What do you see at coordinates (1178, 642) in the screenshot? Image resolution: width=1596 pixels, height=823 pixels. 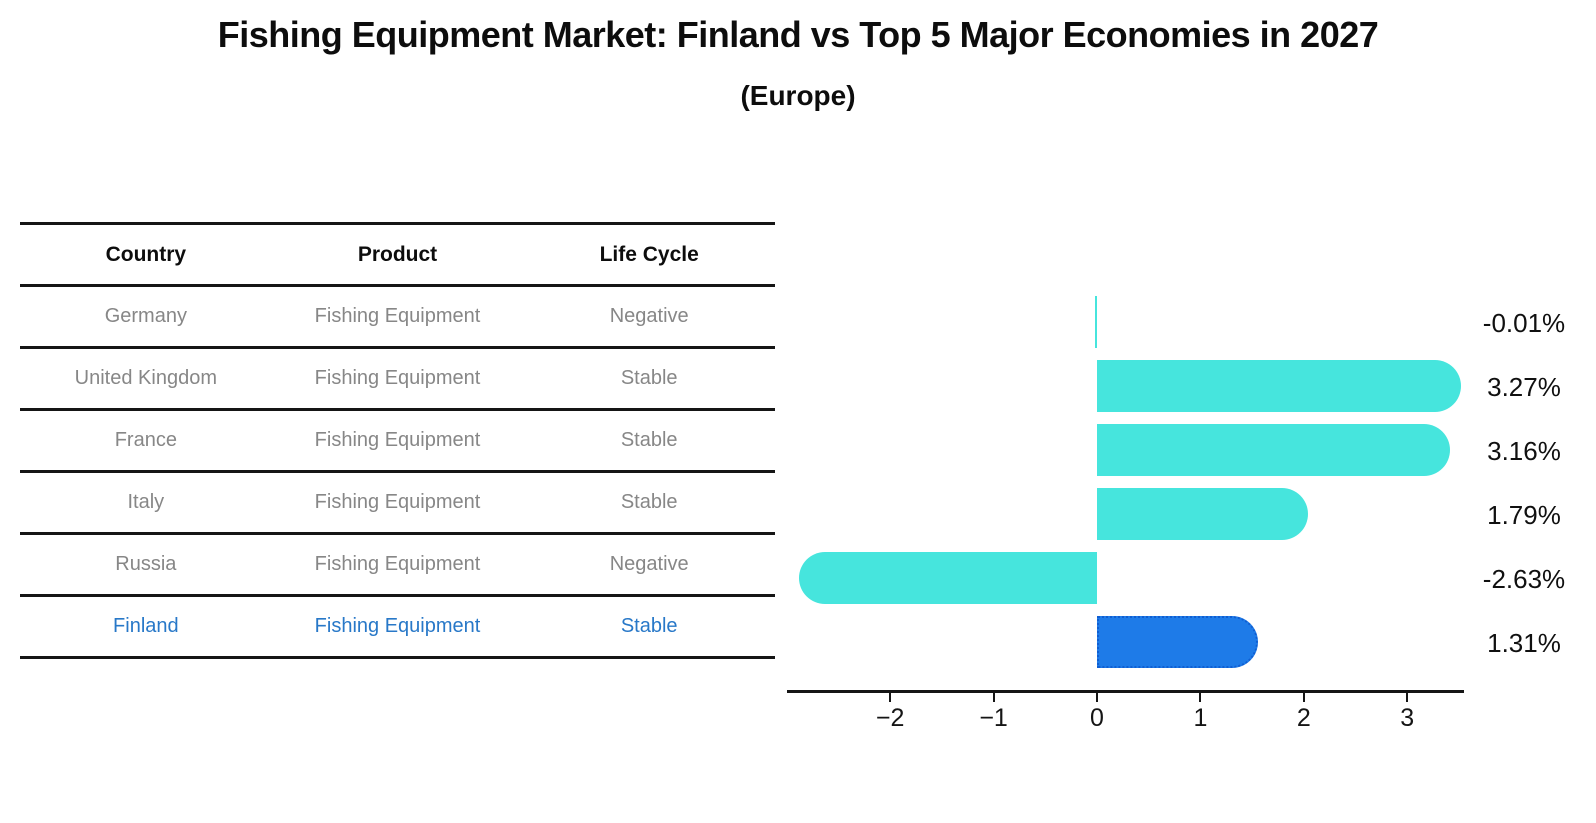 I see `bar-finland` at bounding box center [1178, 642].